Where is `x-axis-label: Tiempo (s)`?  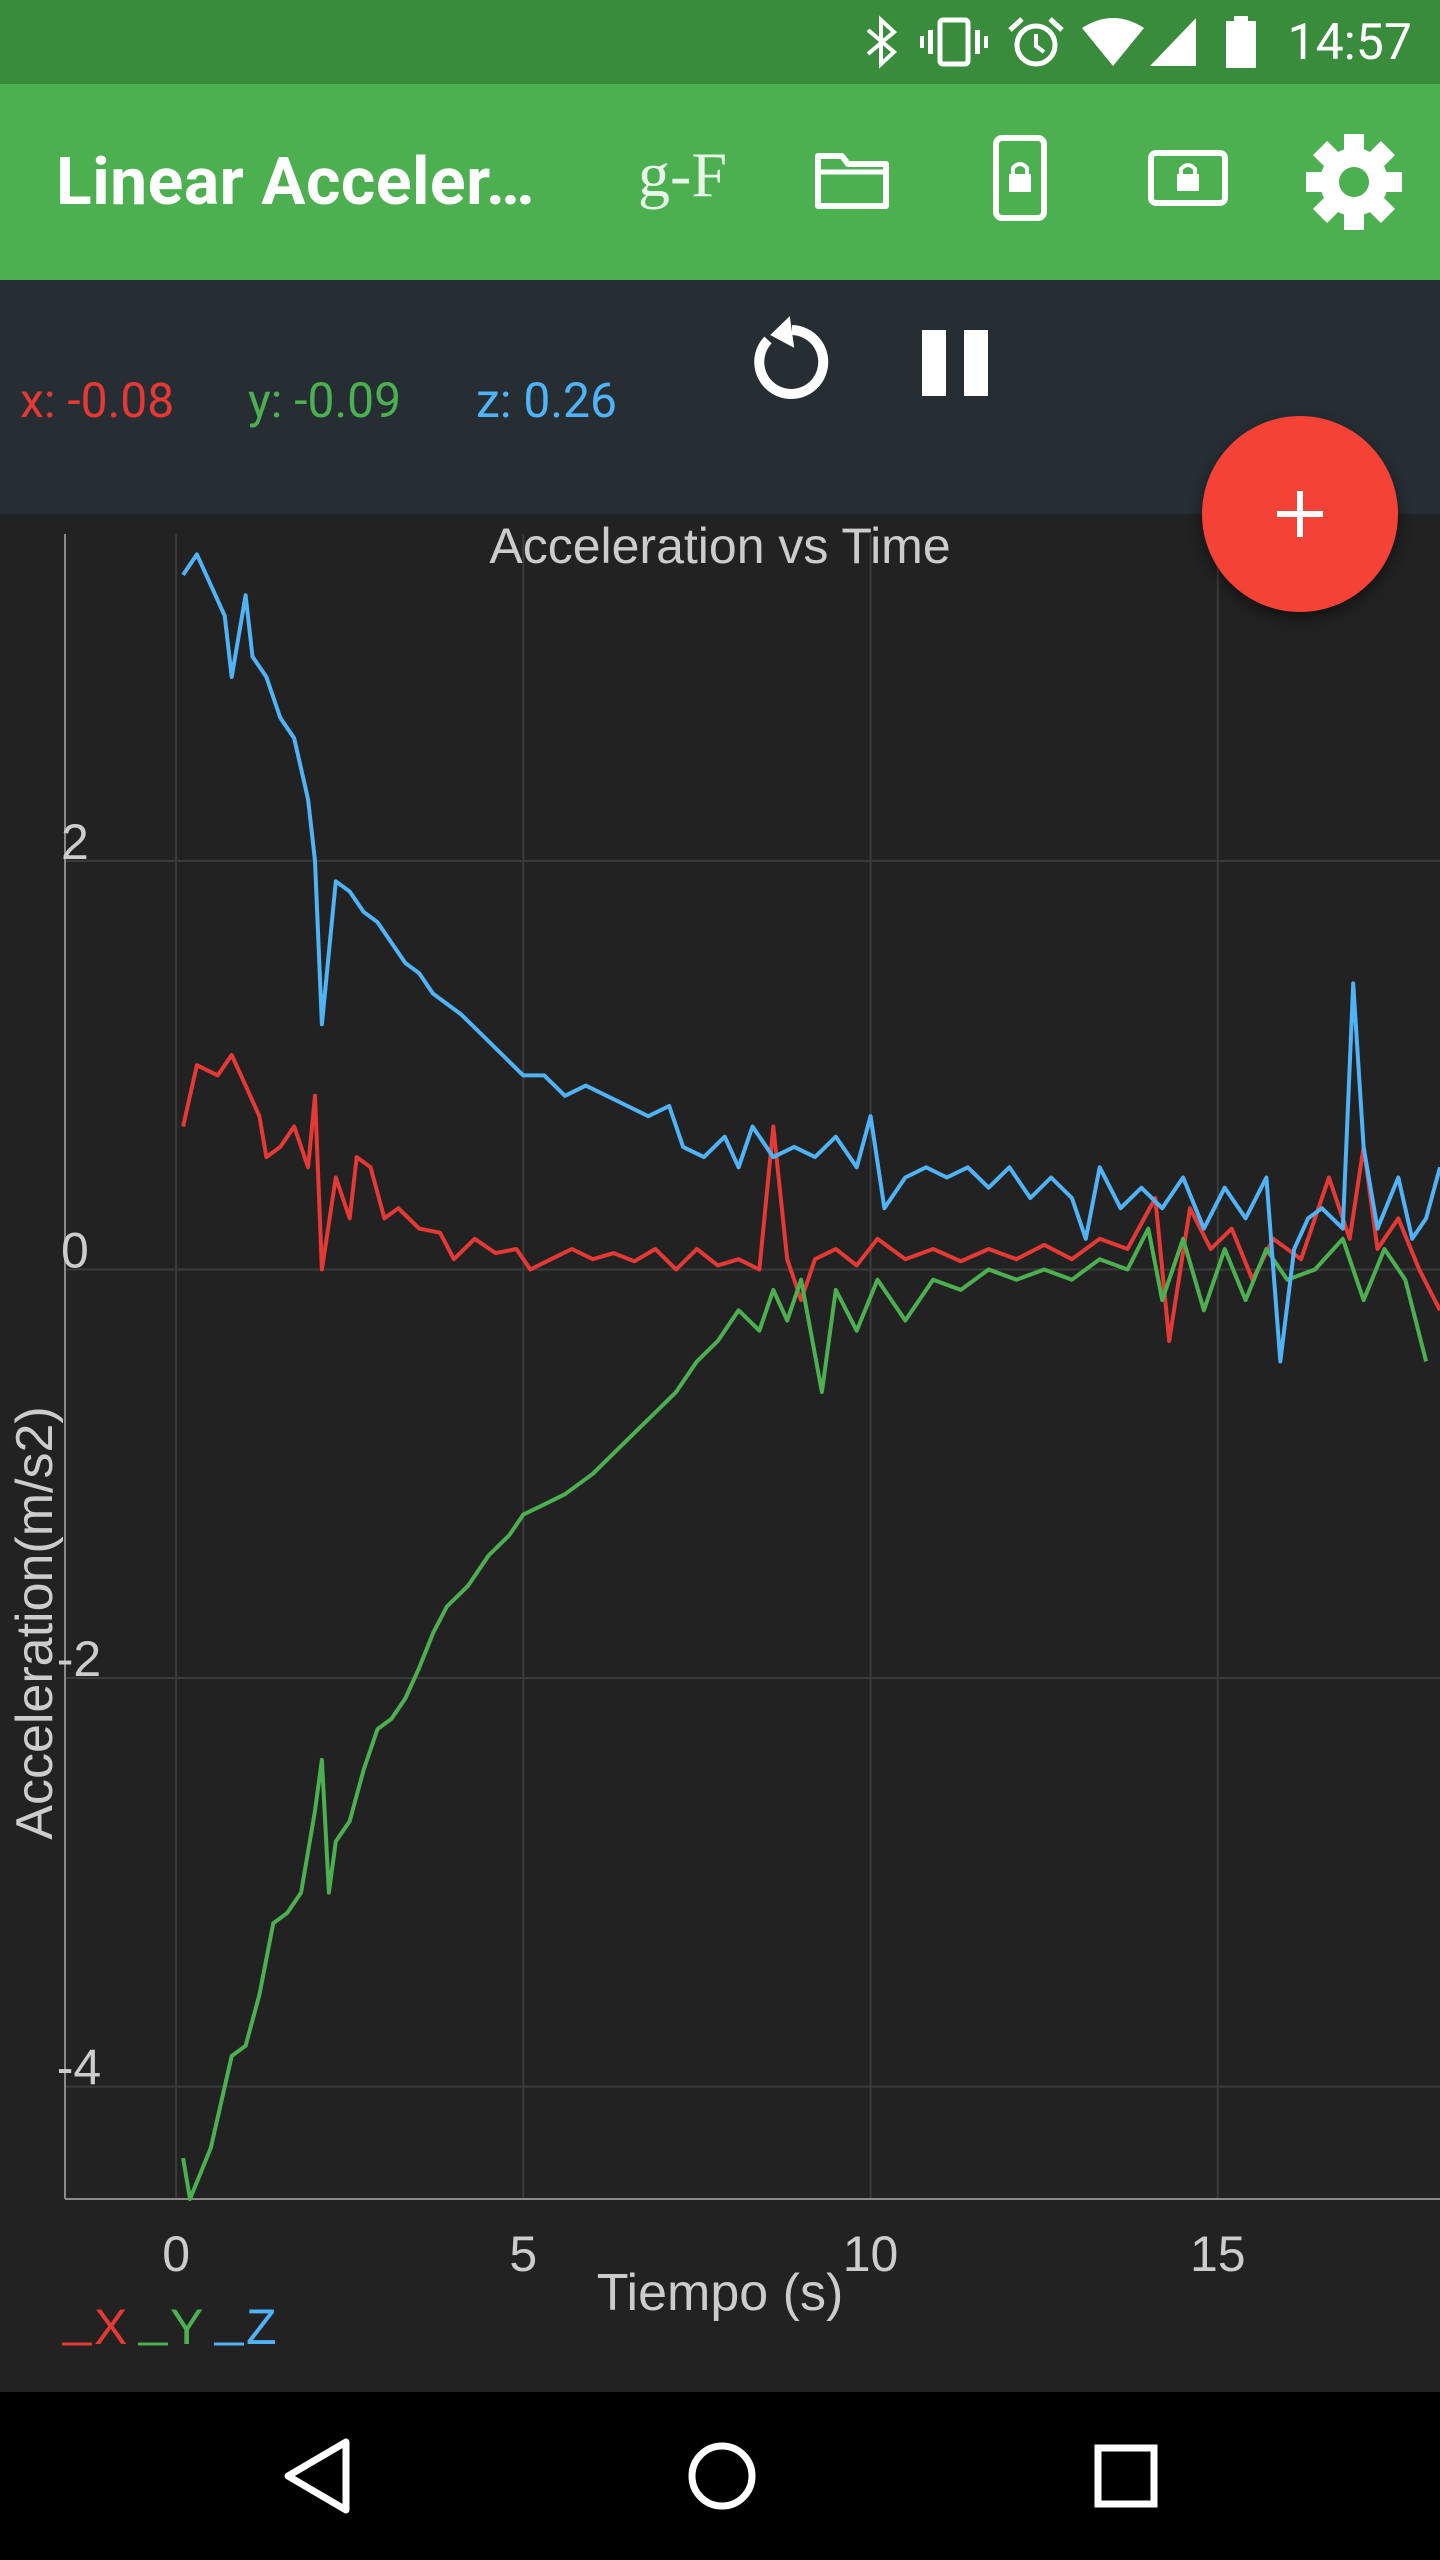
x-axis-label: Tiempo (s) is located at coordinates (720, 2293).